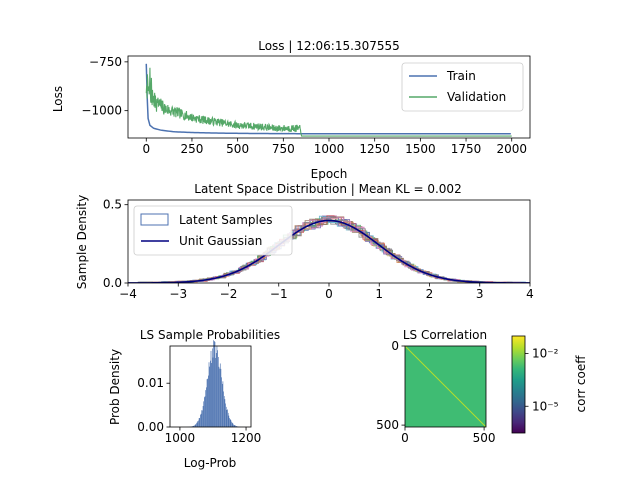 This screenshot has width=640, height=480. What do you see at coordinates (82, 242) in the screenshot?
I see `latent-ylabel: Sample Density` at bounding box center [82, 242].